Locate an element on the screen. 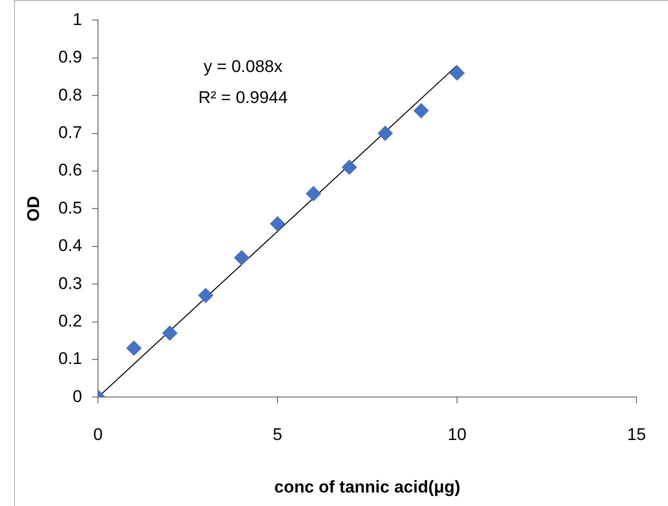 This screenshot has height=506, width=668. y-tick-label: 0.8 is located at coordinates (70, 94).